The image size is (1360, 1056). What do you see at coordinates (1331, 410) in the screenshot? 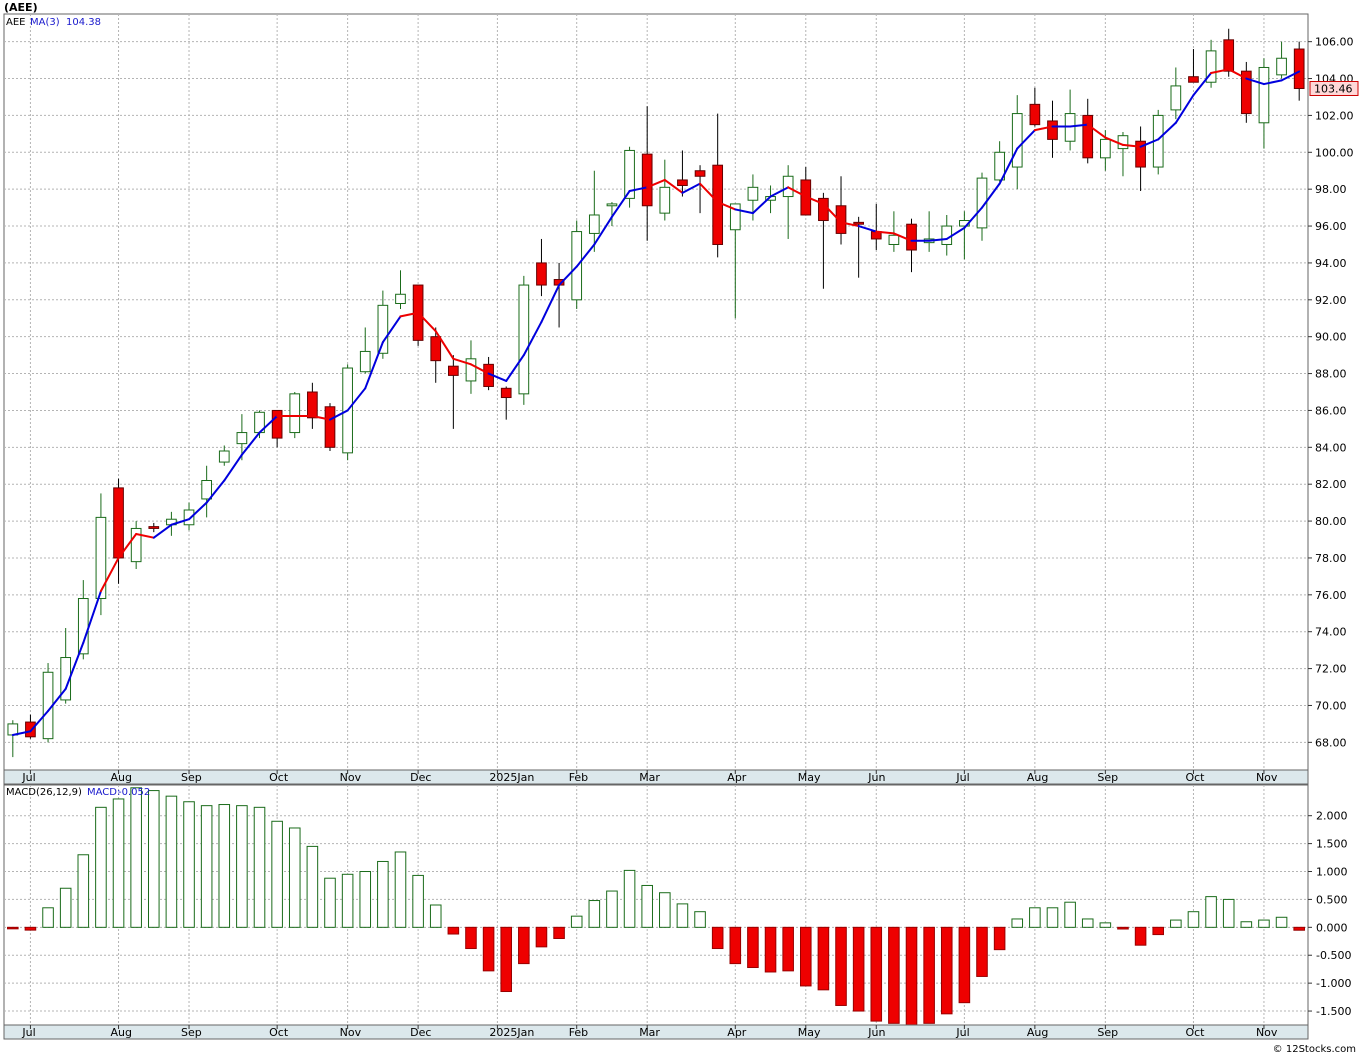
I see `y-tick-label: 86.00` at bounding box center [1331, 410].